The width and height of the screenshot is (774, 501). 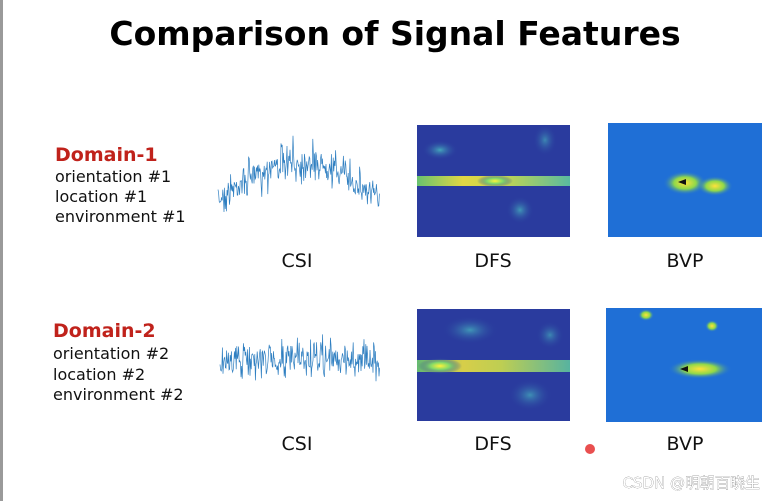 What do you see at coordinates (118, 394) in the screenshot?
I see `detail: environment #2` at bounding box center [118, 394].